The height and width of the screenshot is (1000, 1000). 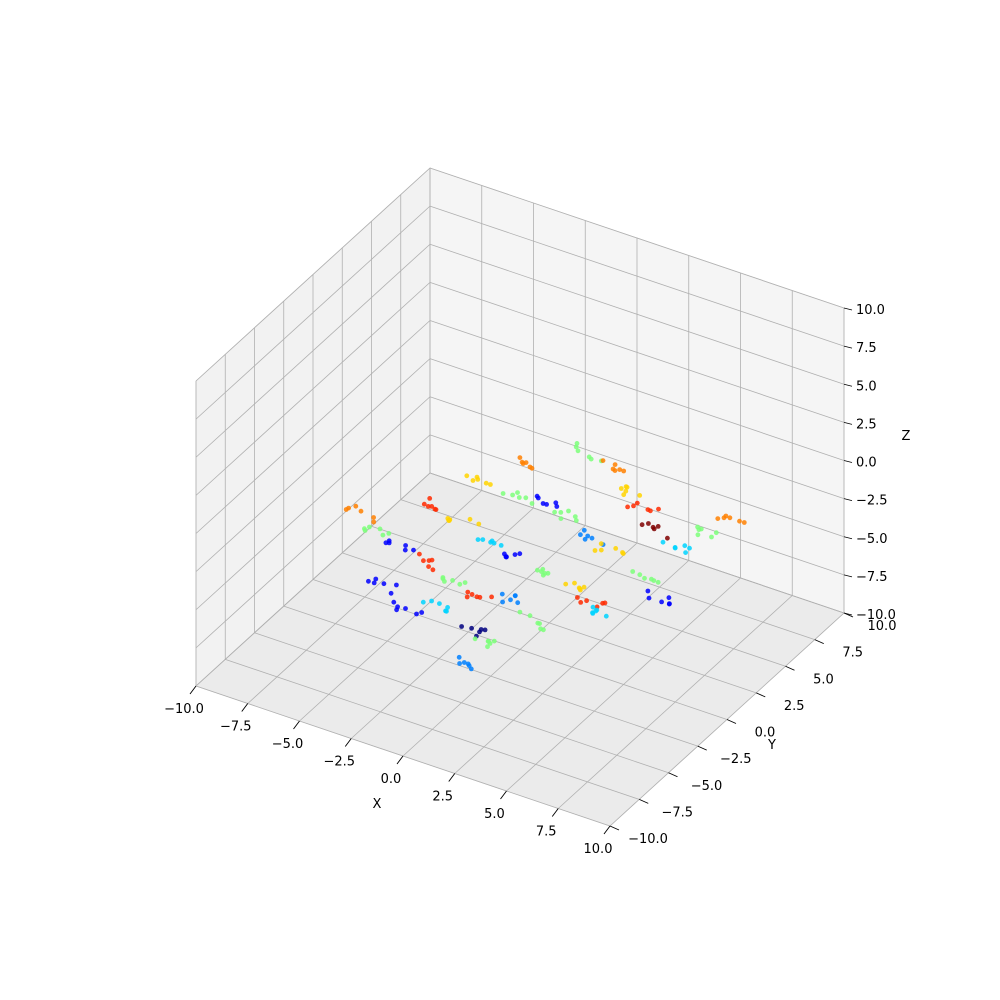 What do you see at coordinates (823, 679) in the screenshot?
I see `y-tick-label: 5.0` at bounding box center [823, 679].